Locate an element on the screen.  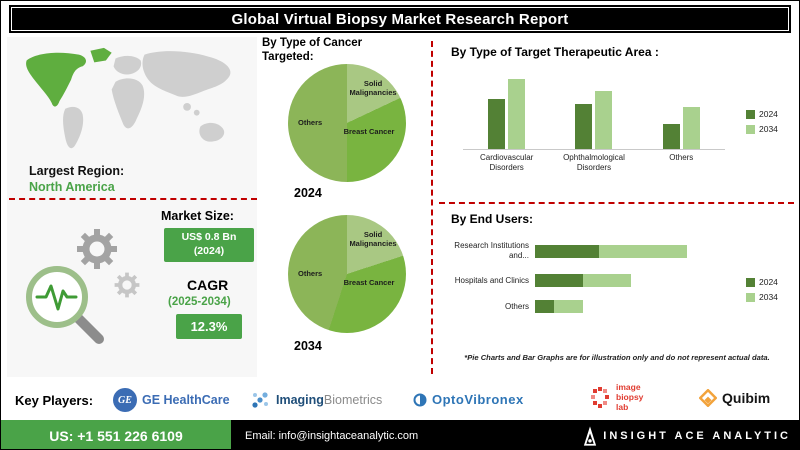
pie-year-2034: 2034 is located at coordinates (308, 346).